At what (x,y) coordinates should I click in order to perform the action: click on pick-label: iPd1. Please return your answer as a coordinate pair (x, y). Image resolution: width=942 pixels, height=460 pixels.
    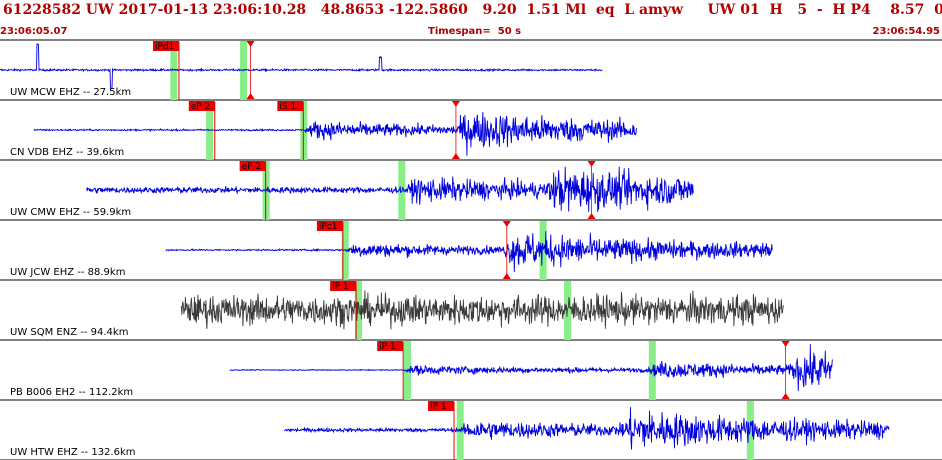
    Looking at the image, I should click on (164, 47).